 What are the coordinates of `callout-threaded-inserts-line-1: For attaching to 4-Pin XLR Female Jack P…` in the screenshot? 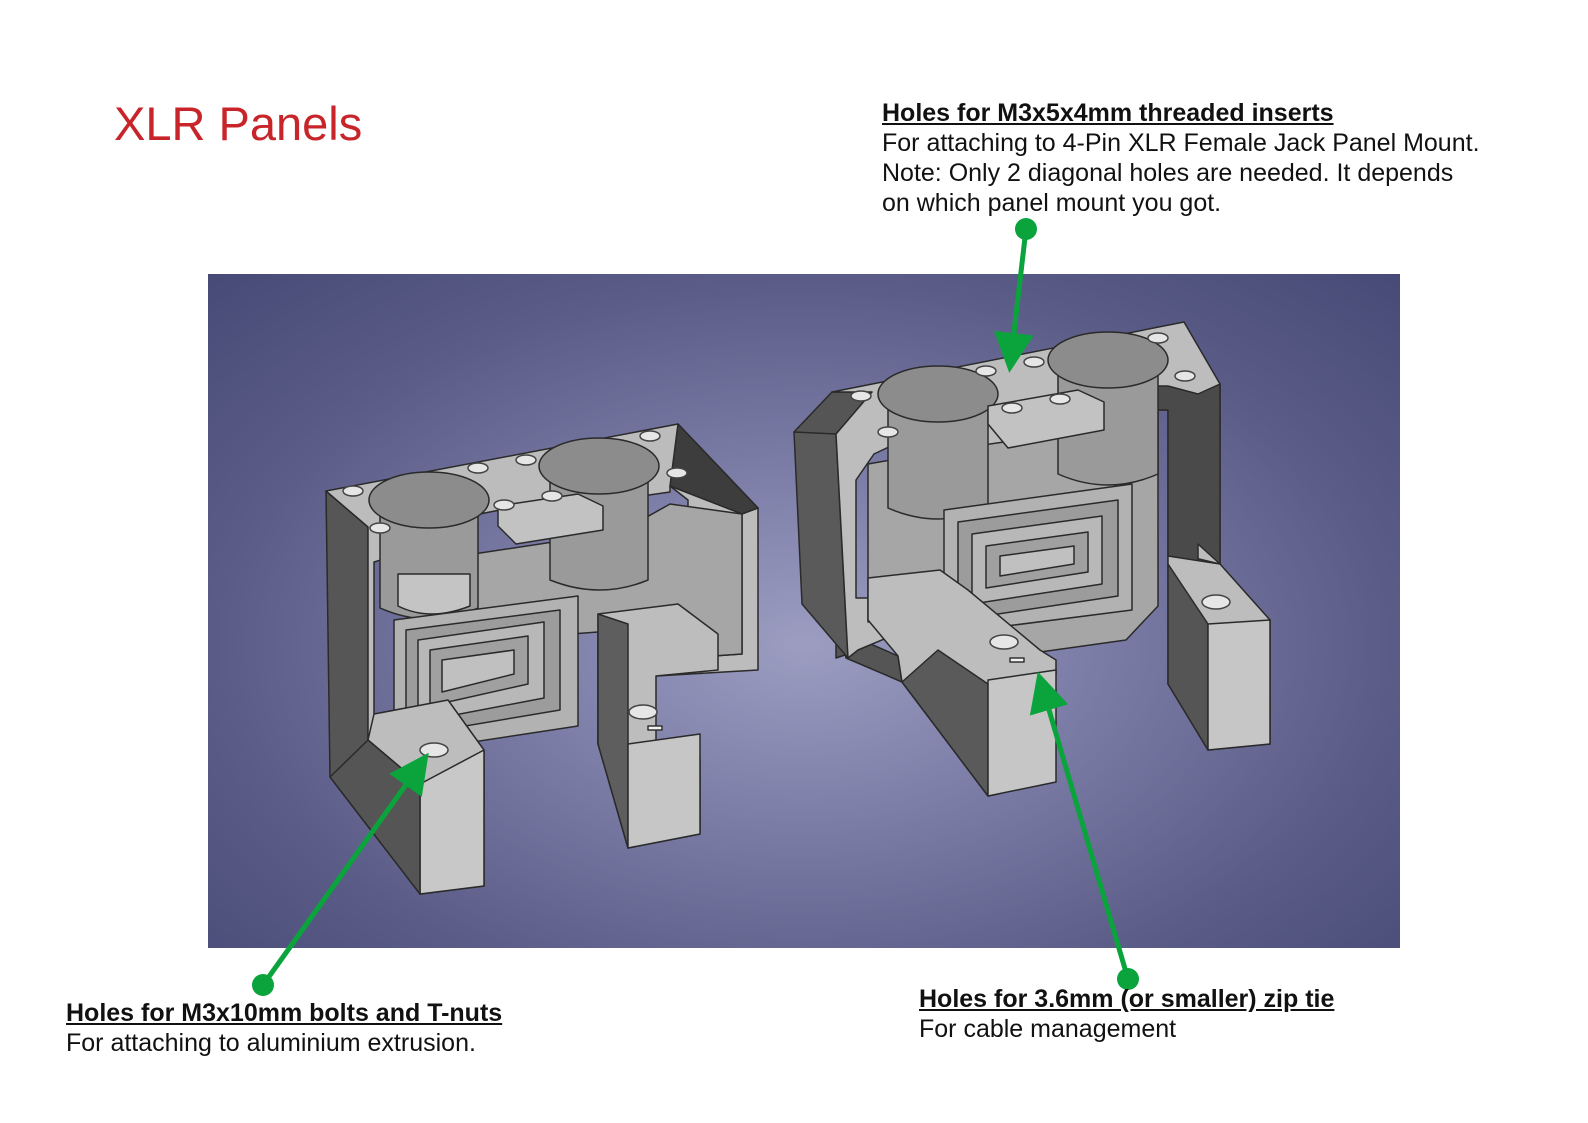 It's located at (1181, 143).